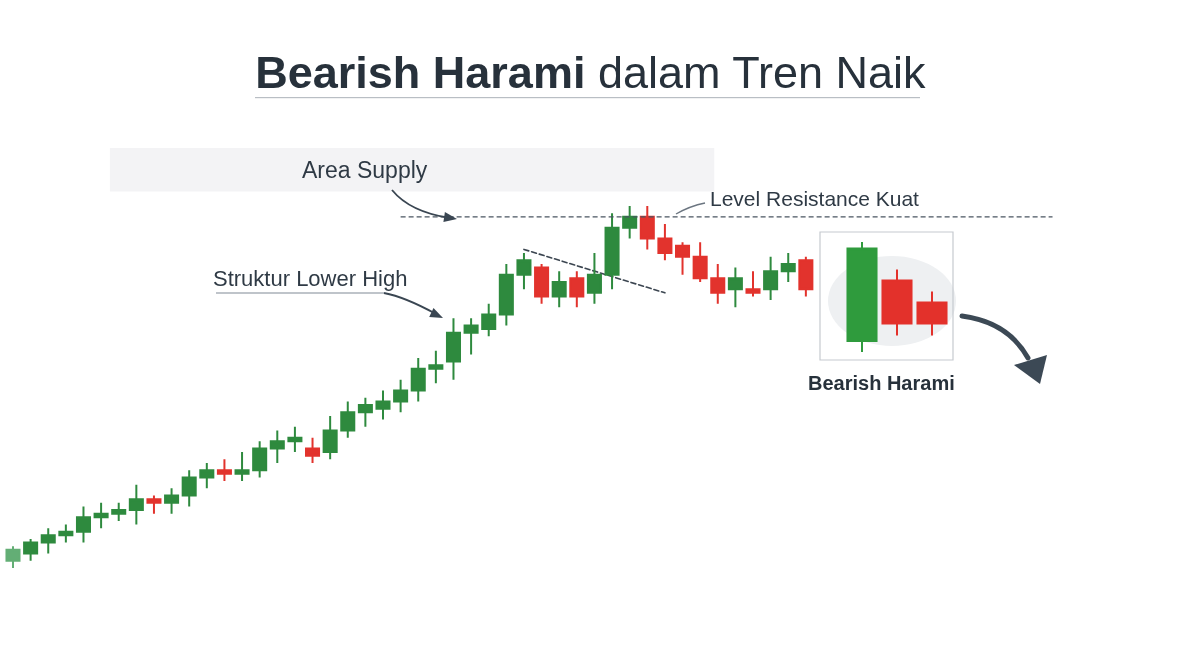 The width and height of the screenshot is (1200, 657). What do you see at coordinates (881, 383) in the screenshot?
I see `x-axis-title: Bearish Harami` at bounding box center [881, 383].